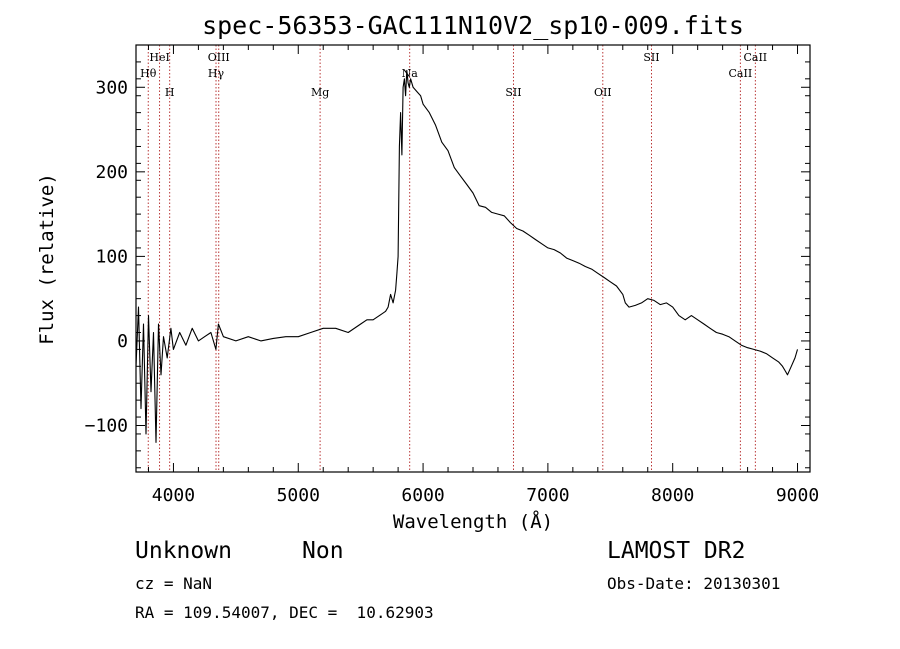  I want to click on spectral-line-label: OII, so click(603, 92).